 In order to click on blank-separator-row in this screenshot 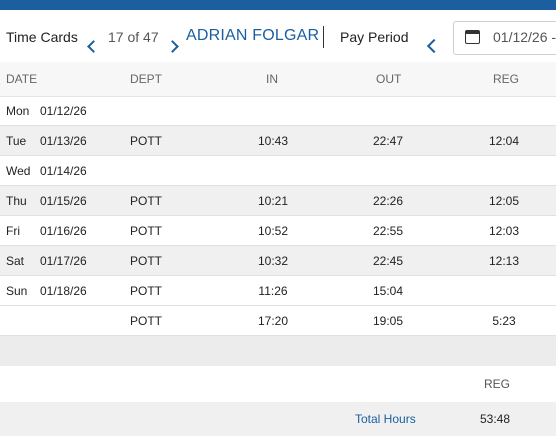, I will do `click(278, 351)`.